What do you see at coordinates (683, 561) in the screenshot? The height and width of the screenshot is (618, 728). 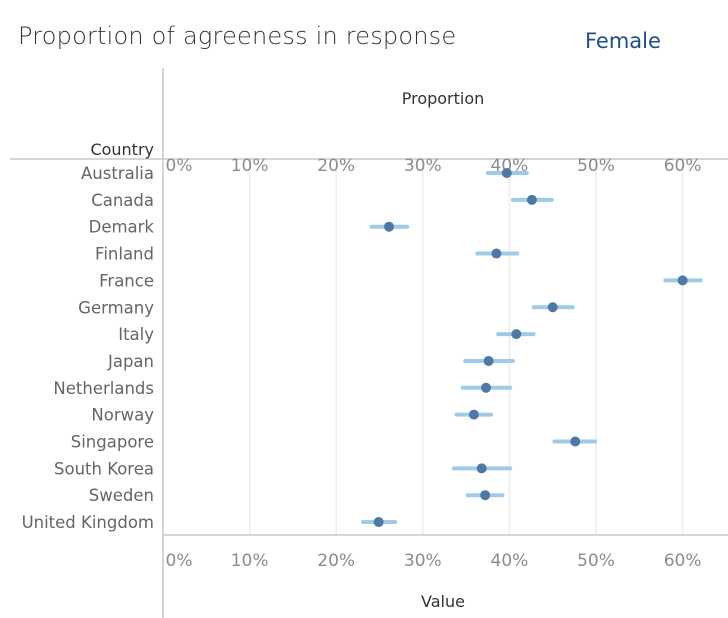 I see `bottom-tick-label: 60%` at bounding box center [683, 561].